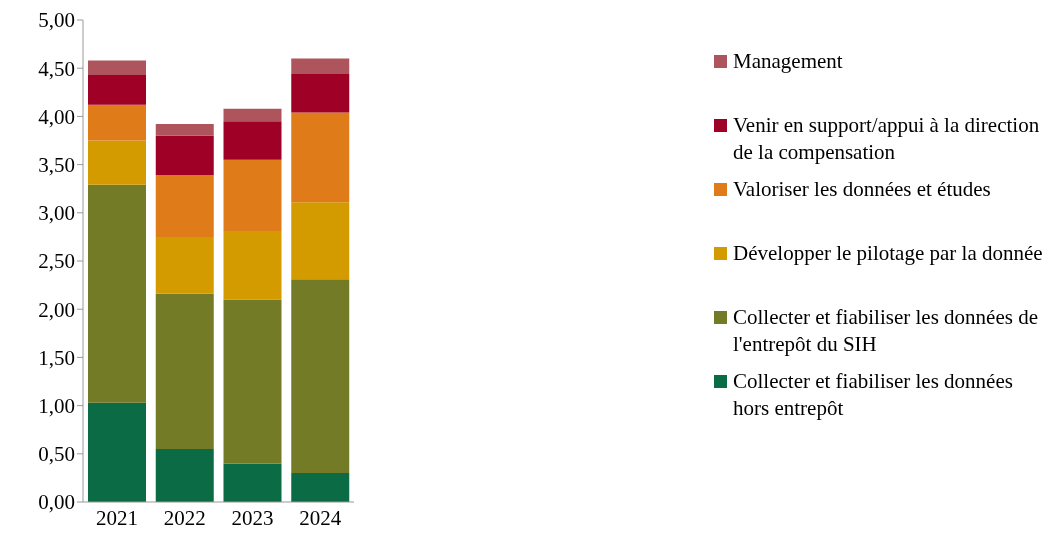 This screenshot has width=1062, height=550. I want to click on x-tick-label: 2021, so click(116, 517).